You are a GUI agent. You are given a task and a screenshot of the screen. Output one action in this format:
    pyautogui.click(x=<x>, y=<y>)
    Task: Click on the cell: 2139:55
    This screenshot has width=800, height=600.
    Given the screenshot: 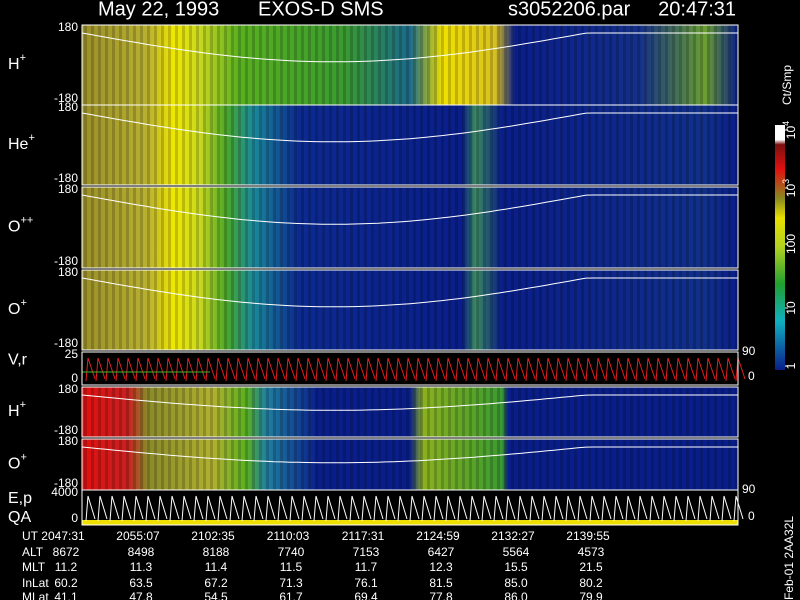 What is the action you would take?
    pyautogui.click(x=588, y=536)
    